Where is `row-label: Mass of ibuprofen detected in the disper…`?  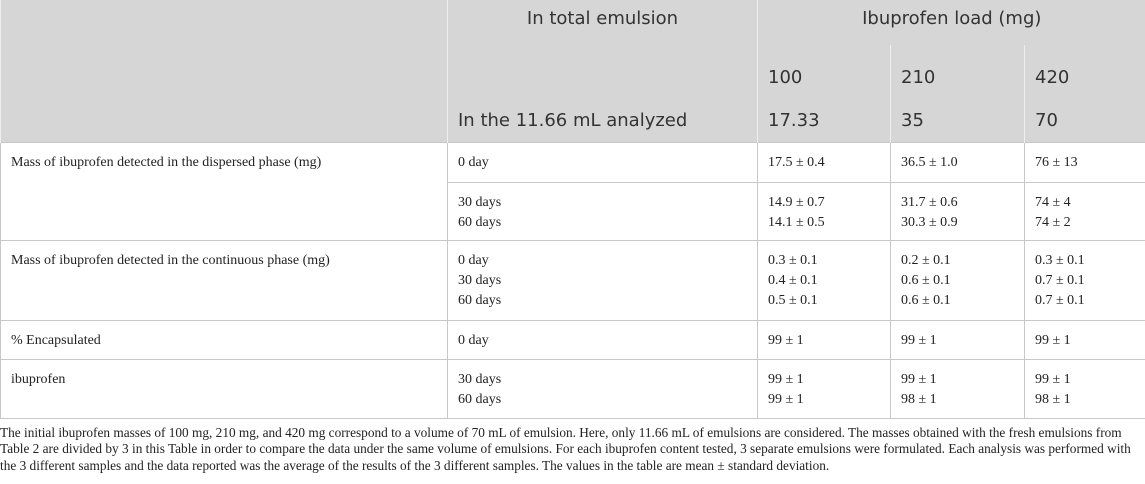
row-label: Mass of ibuprofen detected in the disper… is located at coordinates (224, 191).